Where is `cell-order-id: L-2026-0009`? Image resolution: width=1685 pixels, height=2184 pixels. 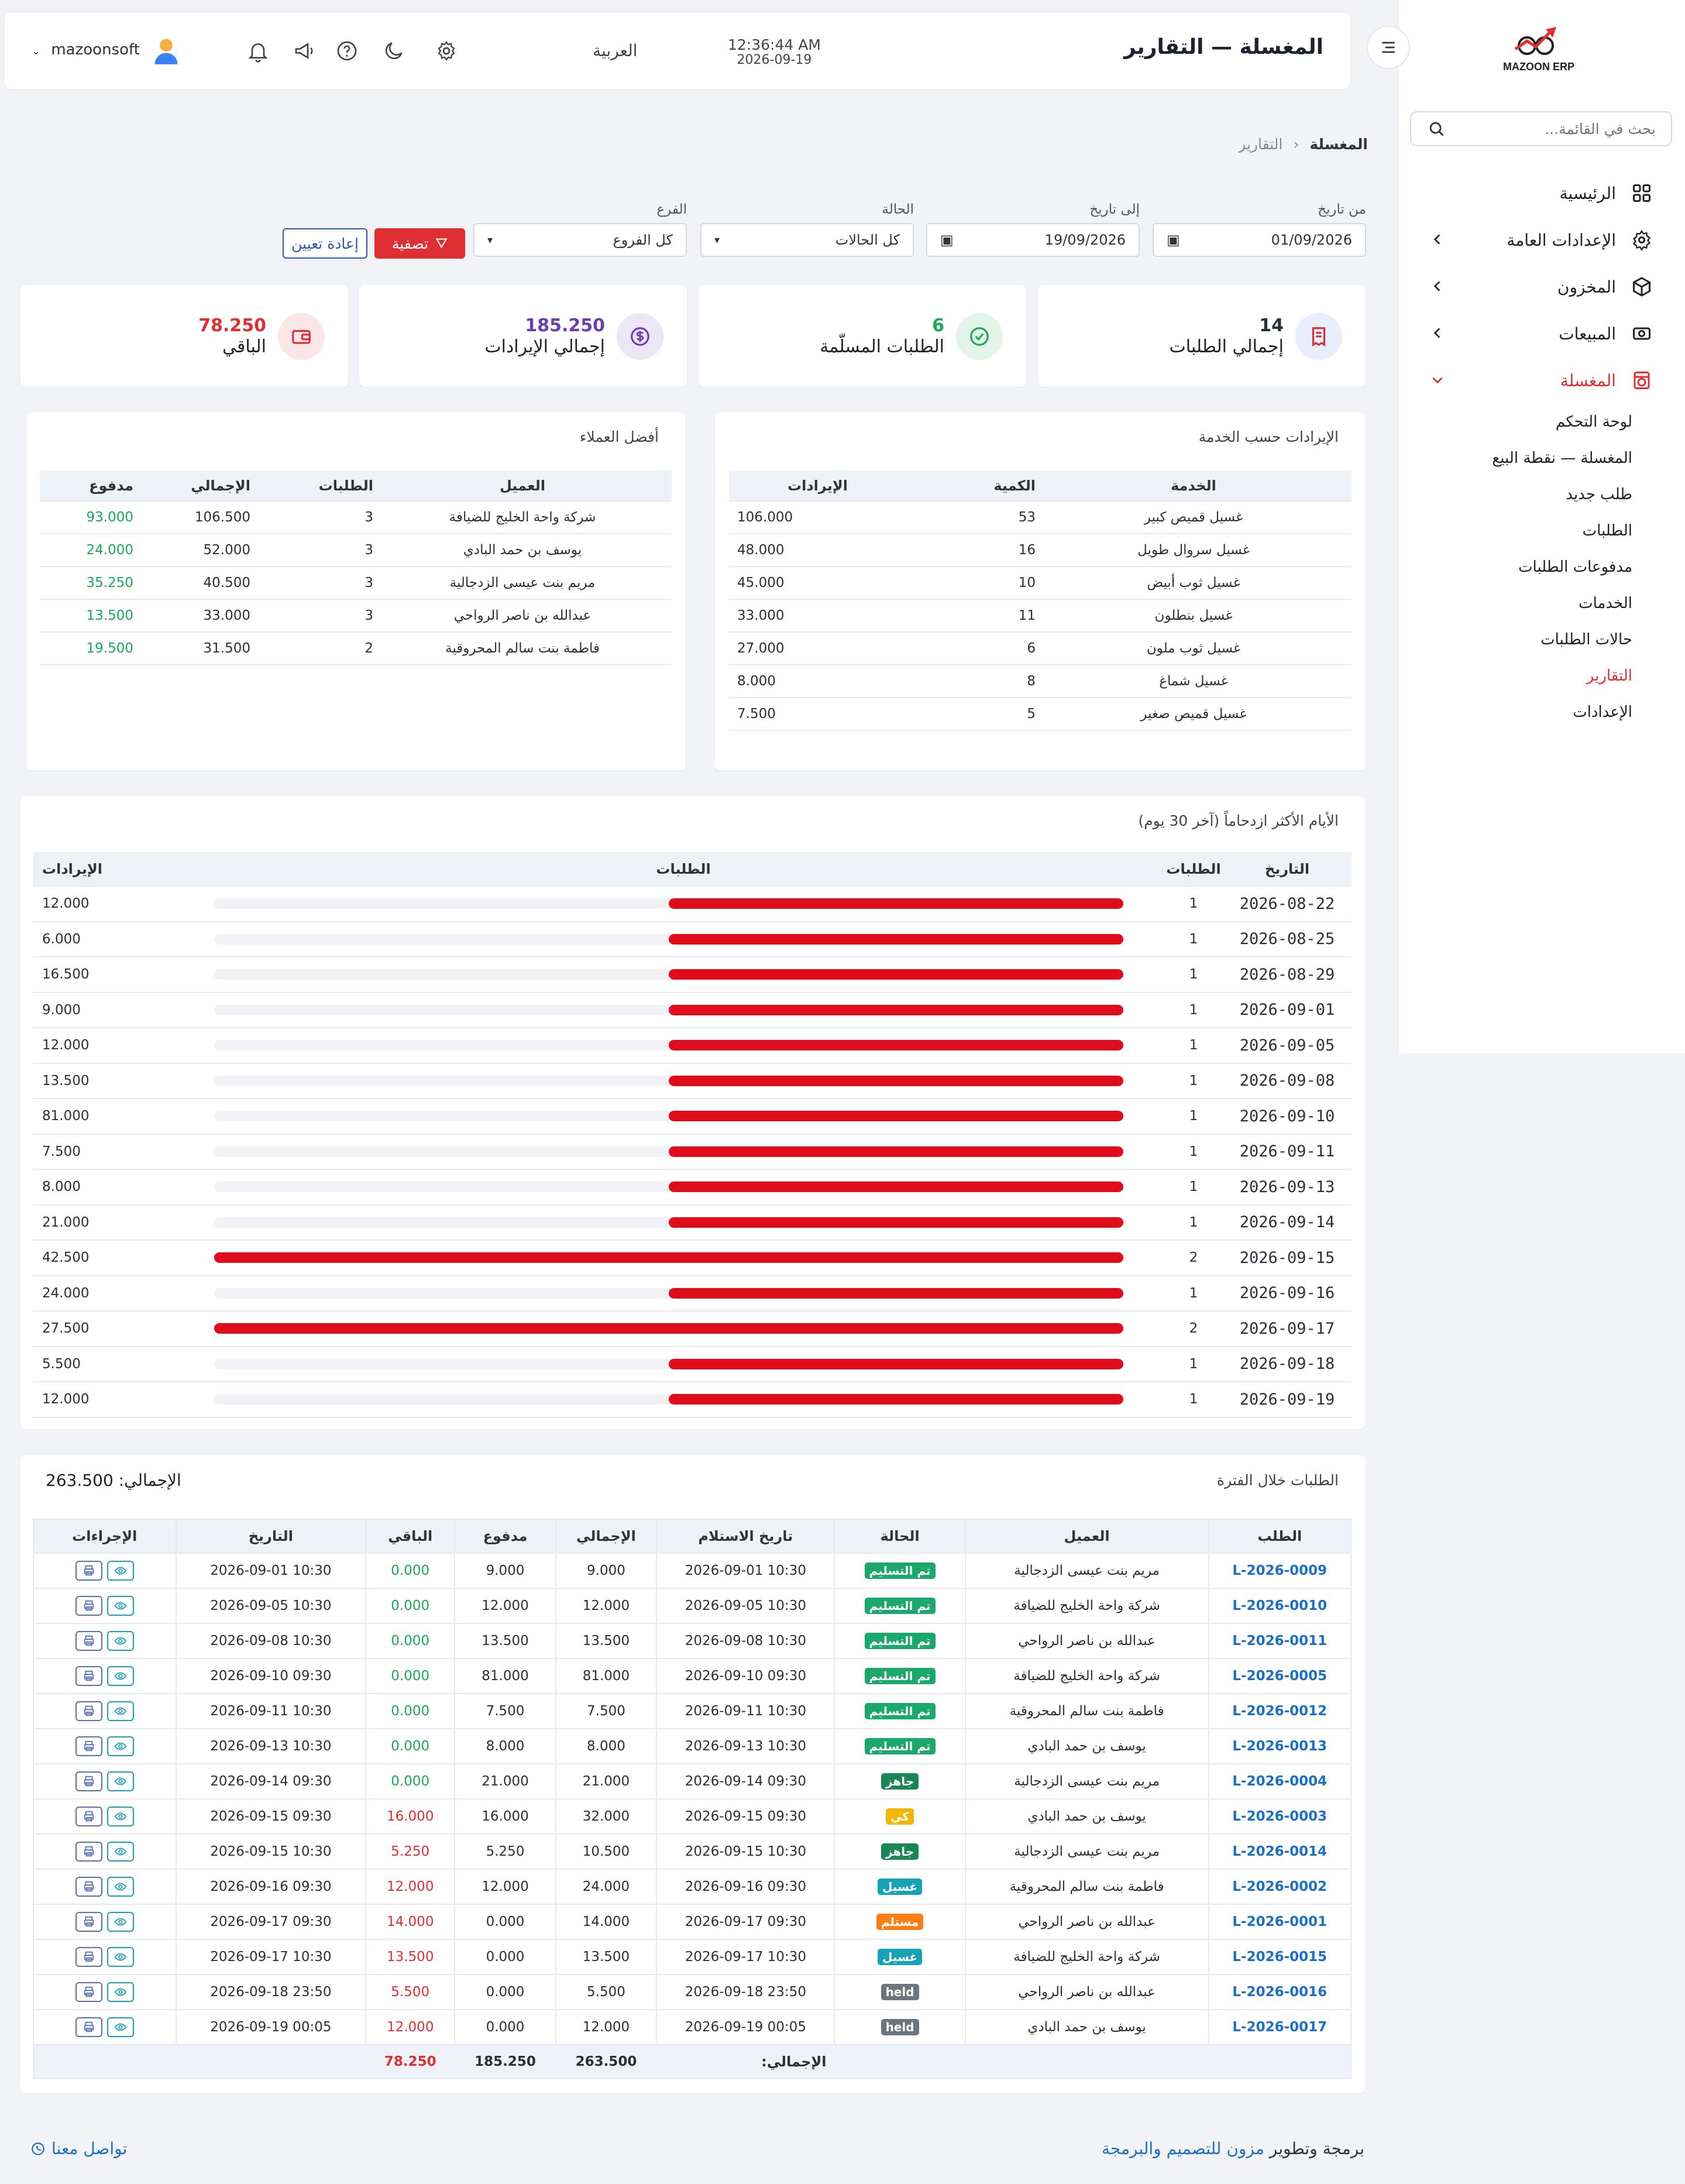
cell-order-id: L-2026-0009 is located at coordinates (1279, 1571).